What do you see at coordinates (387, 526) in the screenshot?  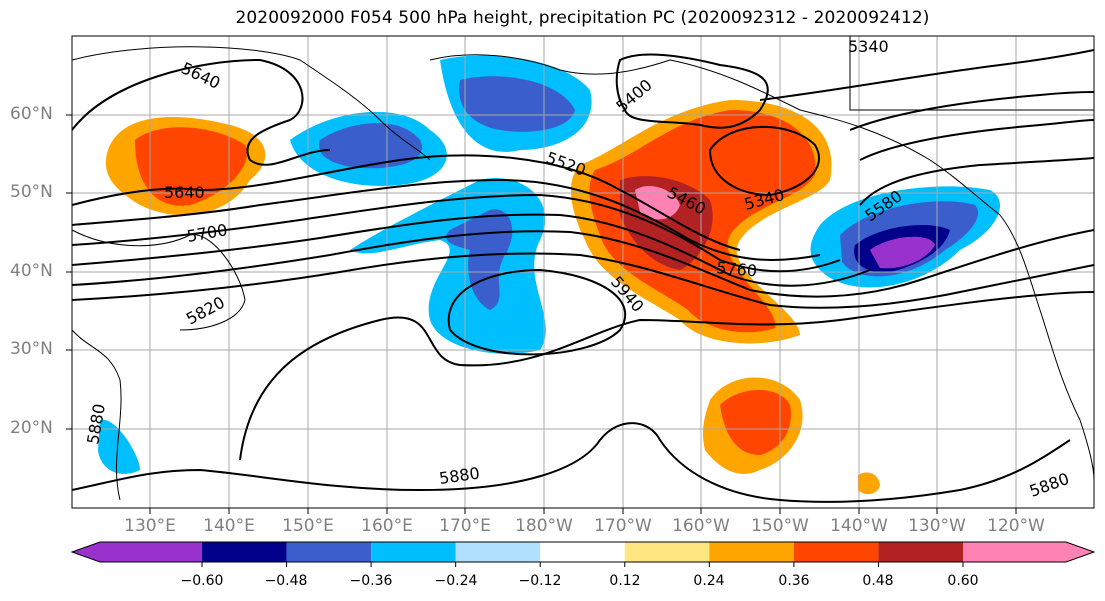 I see `lon-label: 160°E` at bounding box center [387, 526].